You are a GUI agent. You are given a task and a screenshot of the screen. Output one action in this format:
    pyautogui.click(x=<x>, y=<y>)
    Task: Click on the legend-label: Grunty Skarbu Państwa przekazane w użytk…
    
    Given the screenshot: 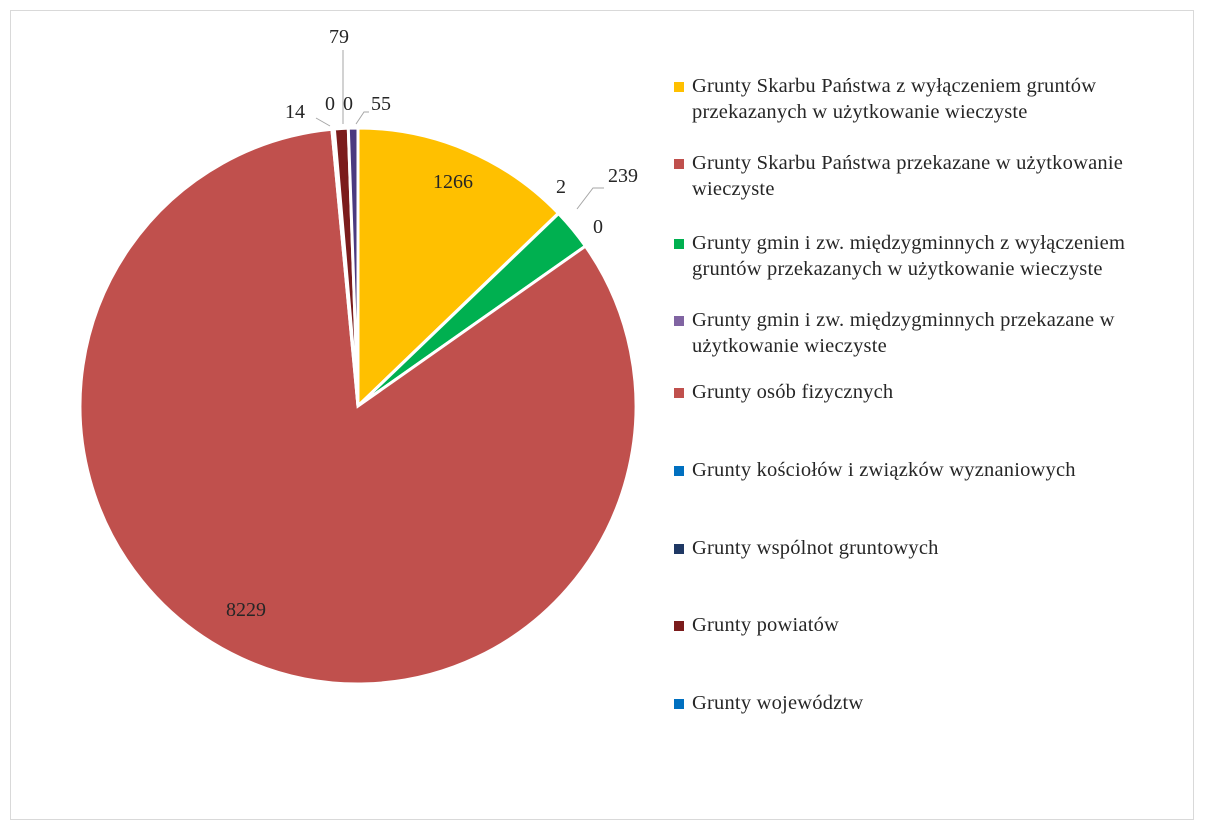 What is the action you would take?
    pyautogui.click(x=908, y=176)
    